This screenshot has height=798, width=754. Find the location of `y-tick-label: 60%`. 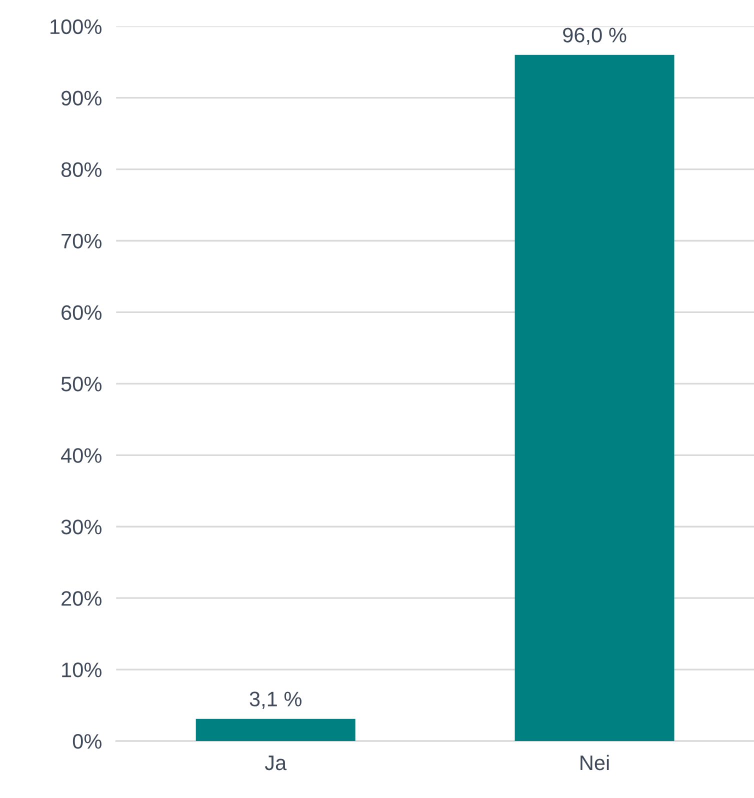

y-tick-label: 60% is located at coordinates (82, 312).